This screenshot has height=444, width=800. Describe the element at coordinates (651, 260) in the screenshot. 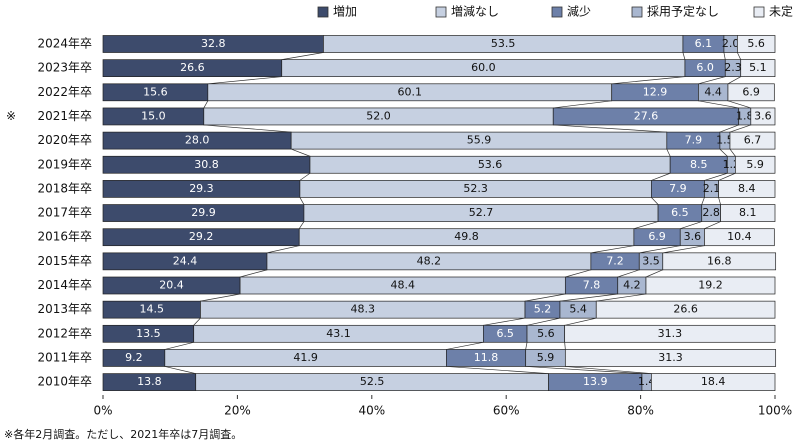

I see `value-label: 3.5` at that location.